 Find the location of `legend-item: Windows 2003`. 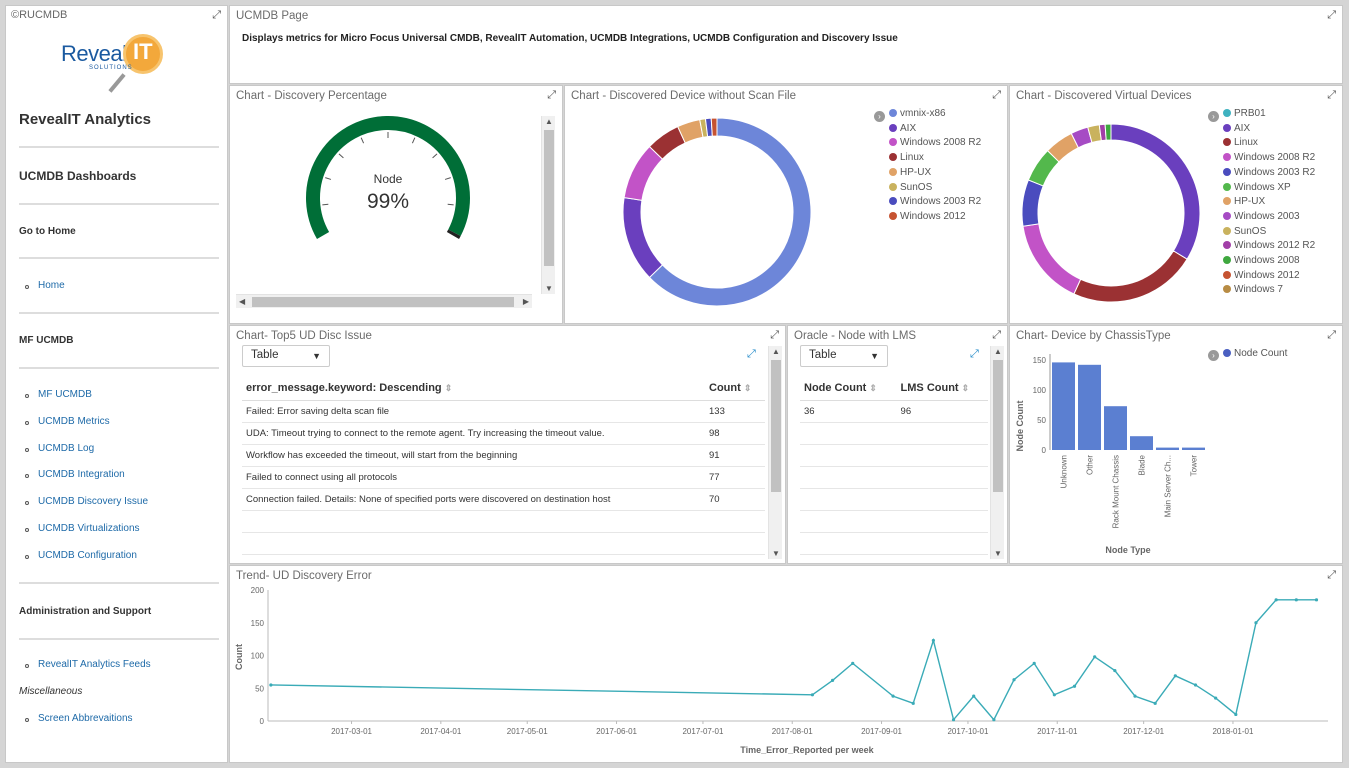

legend-item: Windows 2003 is located at coordinates (1261, 216).